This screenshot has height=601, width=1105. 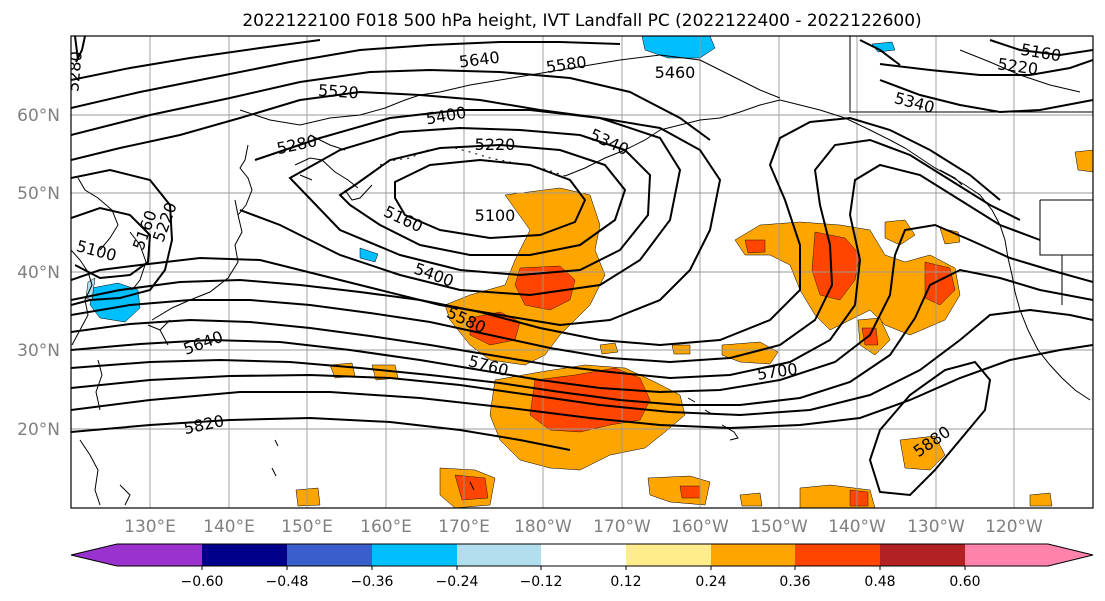 I want to click on contour-label: 5640, so click(x=479, y=60).